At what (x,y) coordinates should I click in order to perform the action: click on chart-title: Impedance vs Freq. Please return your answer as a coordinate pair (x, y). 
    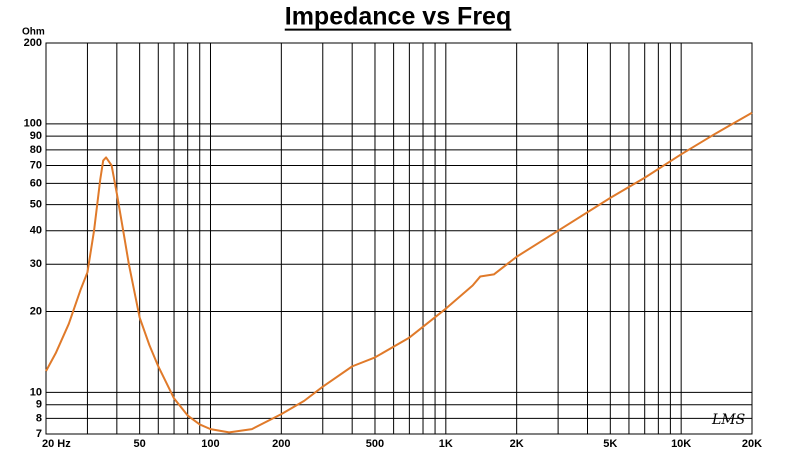
    Looking at the image, I should click on (398, 17).